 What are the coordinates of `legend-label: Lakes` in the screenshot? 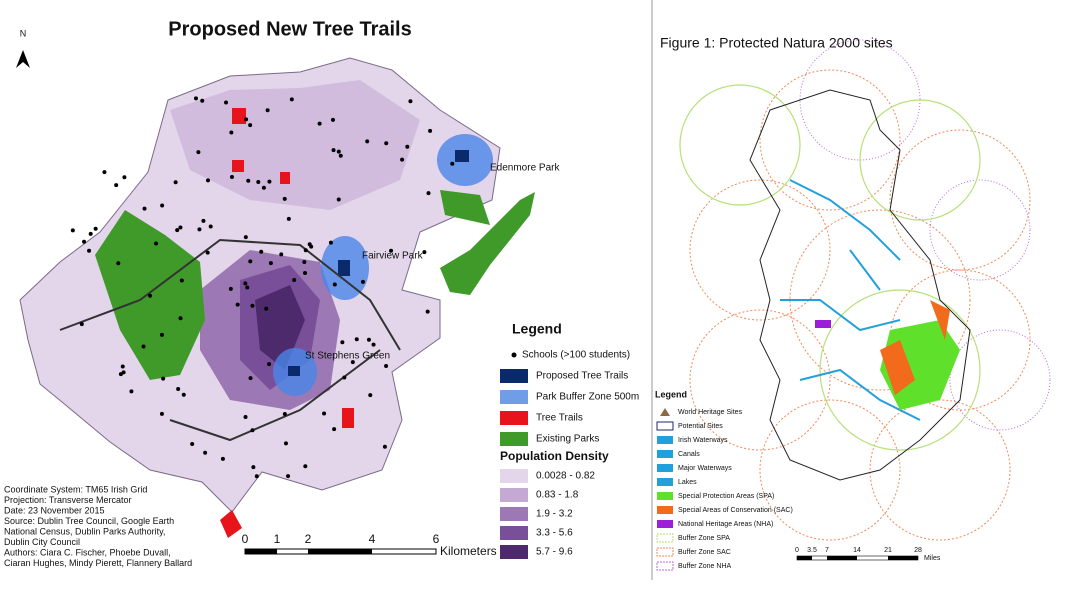 It's located at (687, 482).